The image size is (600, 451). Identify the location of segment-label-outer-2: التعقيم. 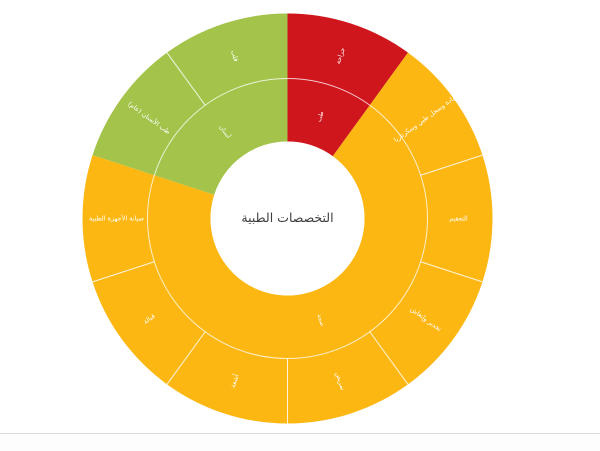
(458, 219).